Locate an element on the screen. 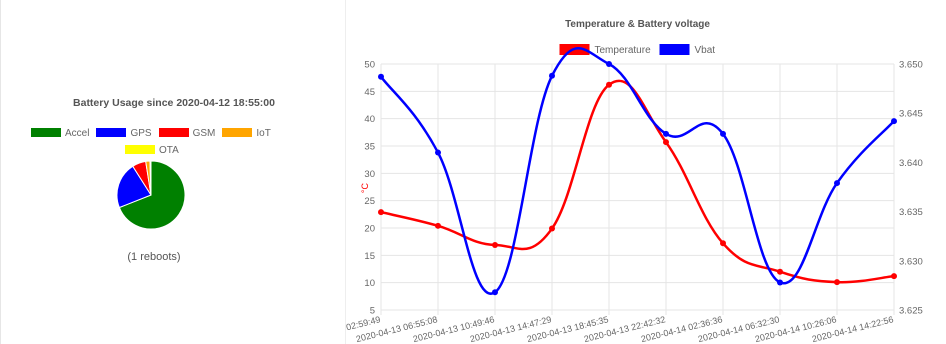  right-tick-label: 3.645 is located at coordinates (911, 114).